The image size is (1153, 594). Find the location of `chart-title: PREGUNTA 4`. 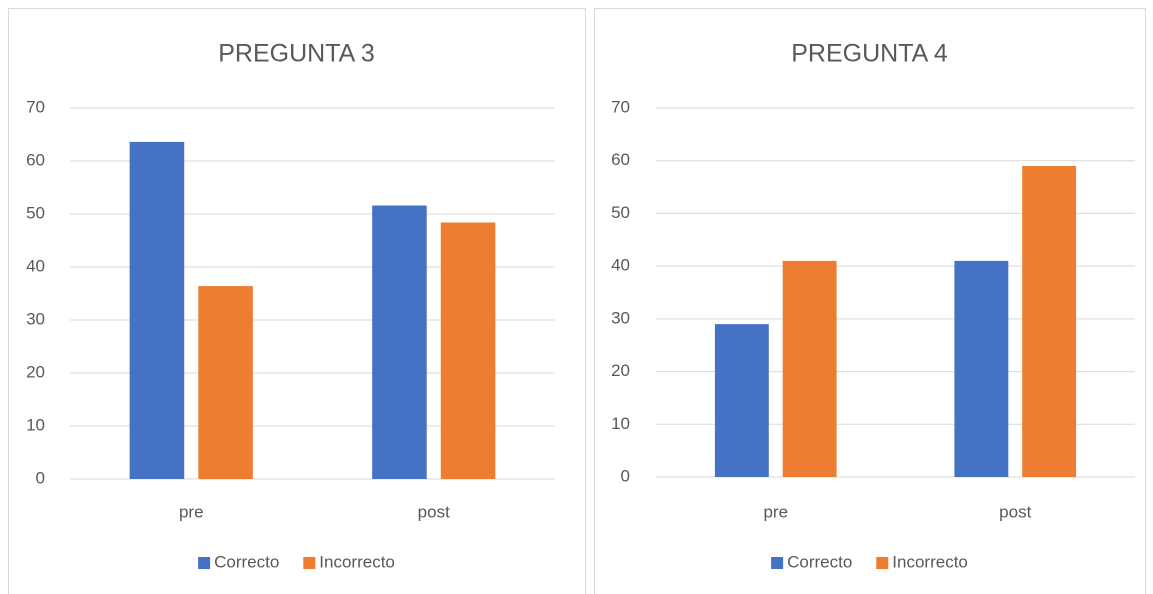

chart-title: PREGUNTA 4 is located at coordinates (869, 54).